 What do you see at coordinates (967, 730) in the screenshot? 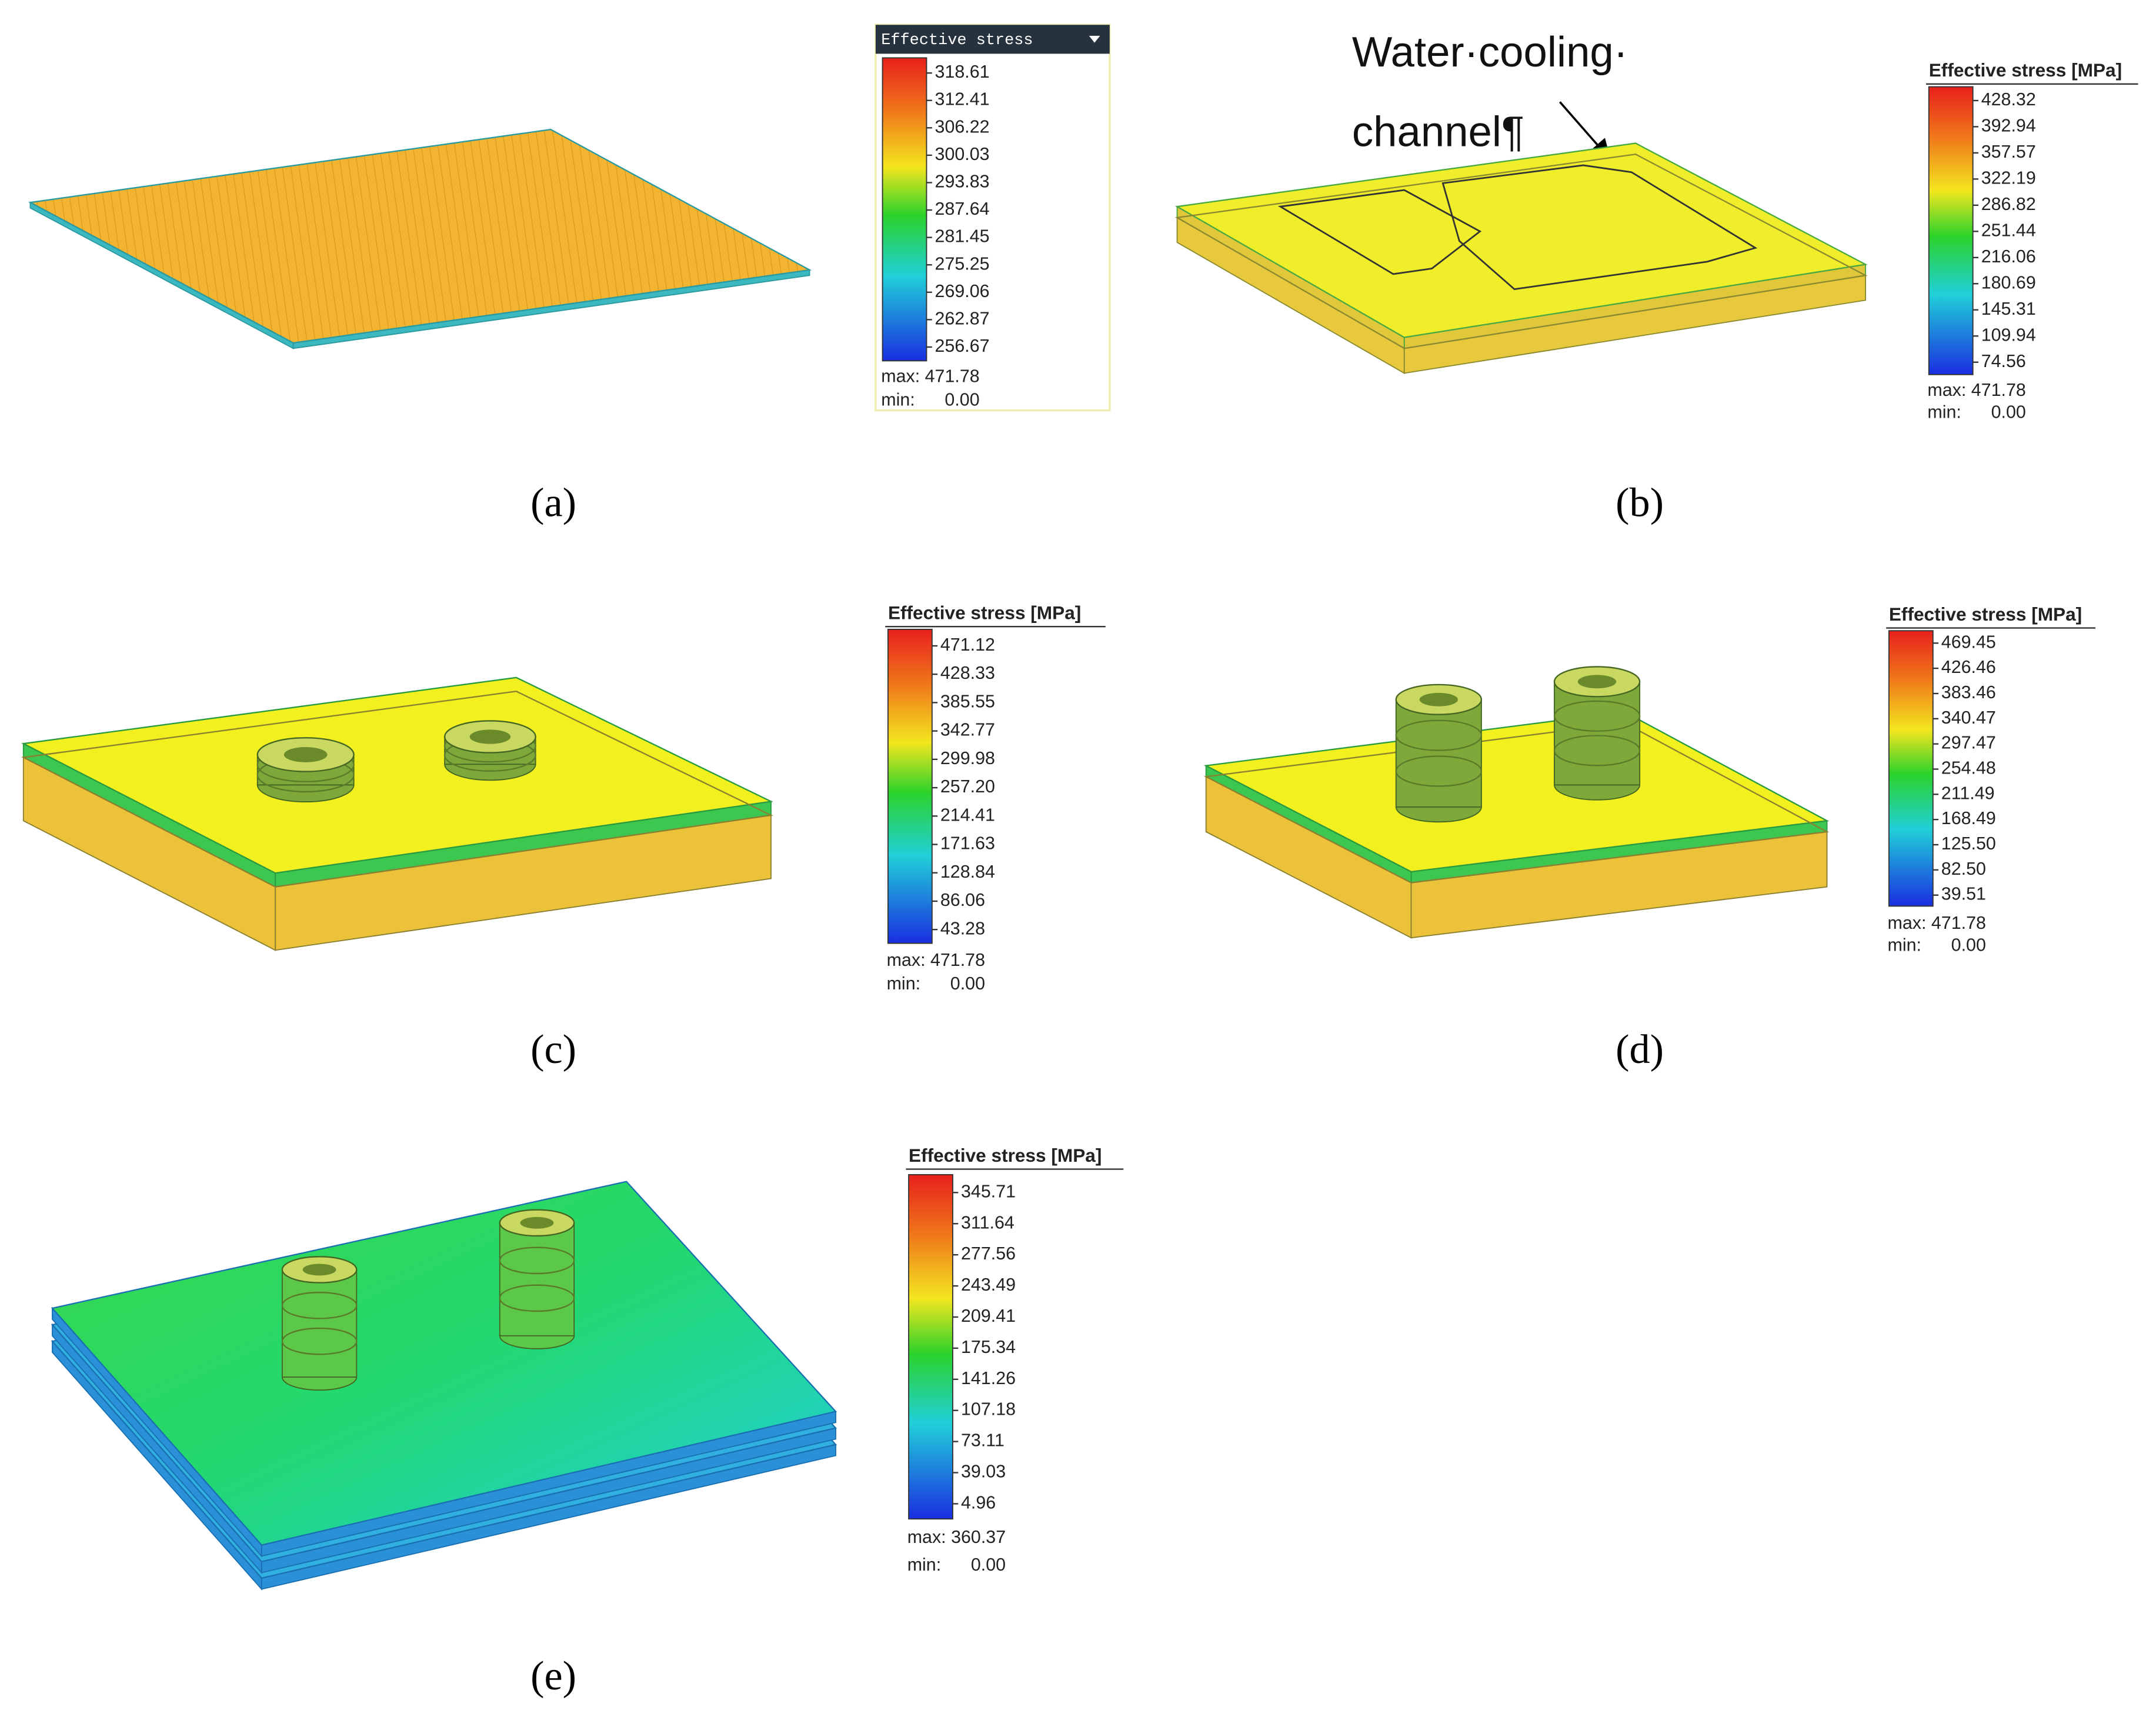
I see `tick-label: 342.77` at bounding box center [967, 730].